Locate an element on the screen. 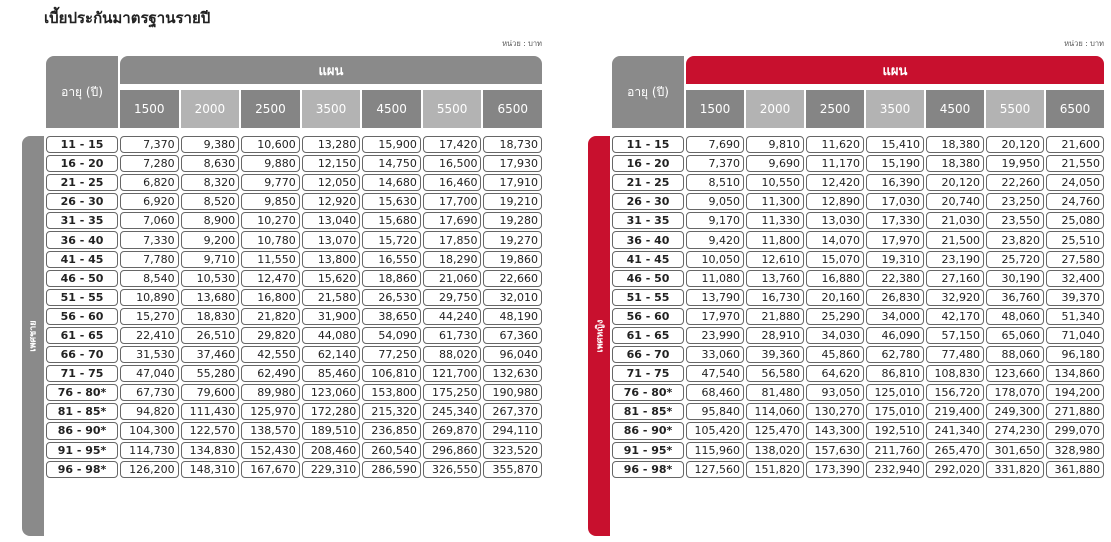 The image size is (1111, 542). age-range-cell: 41 - 45 is located at coordinates (648, 259).